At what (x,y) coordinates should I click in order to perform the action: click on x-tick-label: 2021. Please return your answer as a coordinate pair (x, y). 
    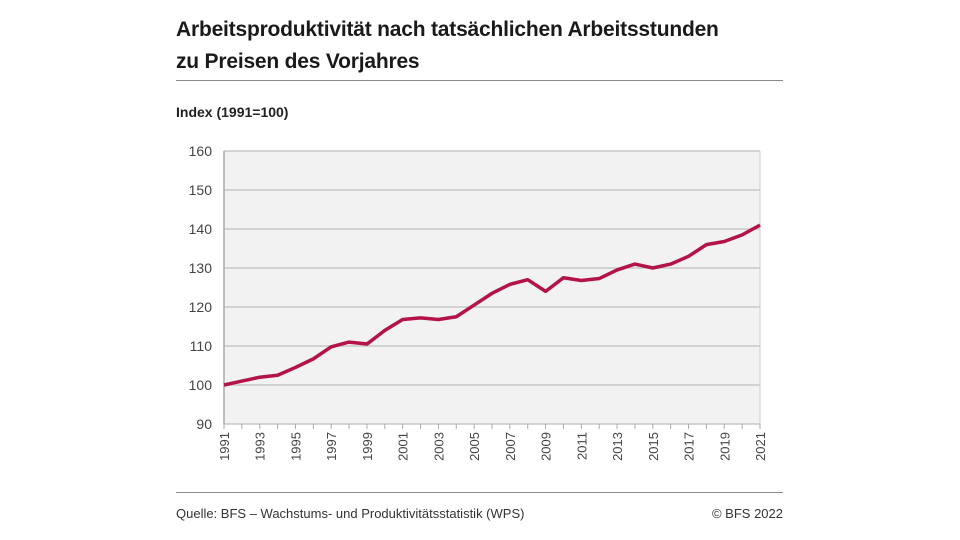
    Looking at the image, I should click on (760, 446).